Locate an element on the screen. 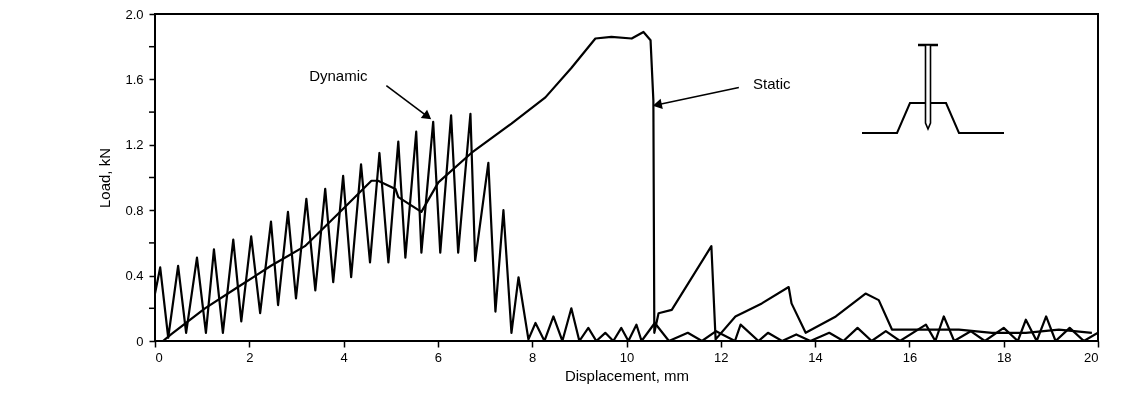 The height and width of the screenshot is (405, 1142). y-tick-label: 0 is located at coordinates (140, 341).